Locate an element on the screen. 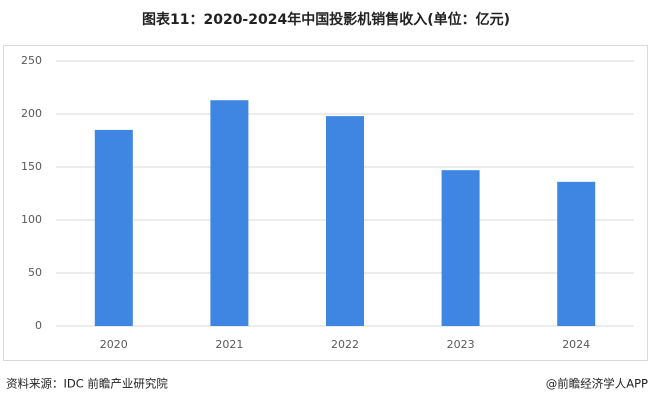 The image size is (653, 405). y-tick-label: 150 is located at coordinates (31, 166).